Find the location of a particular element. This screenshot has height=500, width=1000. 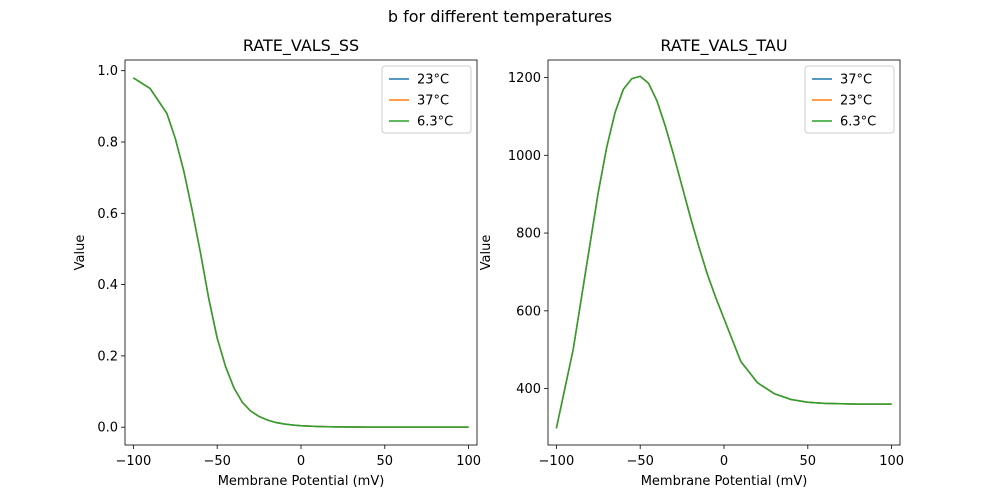

y-tick-label: 0.0 is located at coordinates (107, 428).